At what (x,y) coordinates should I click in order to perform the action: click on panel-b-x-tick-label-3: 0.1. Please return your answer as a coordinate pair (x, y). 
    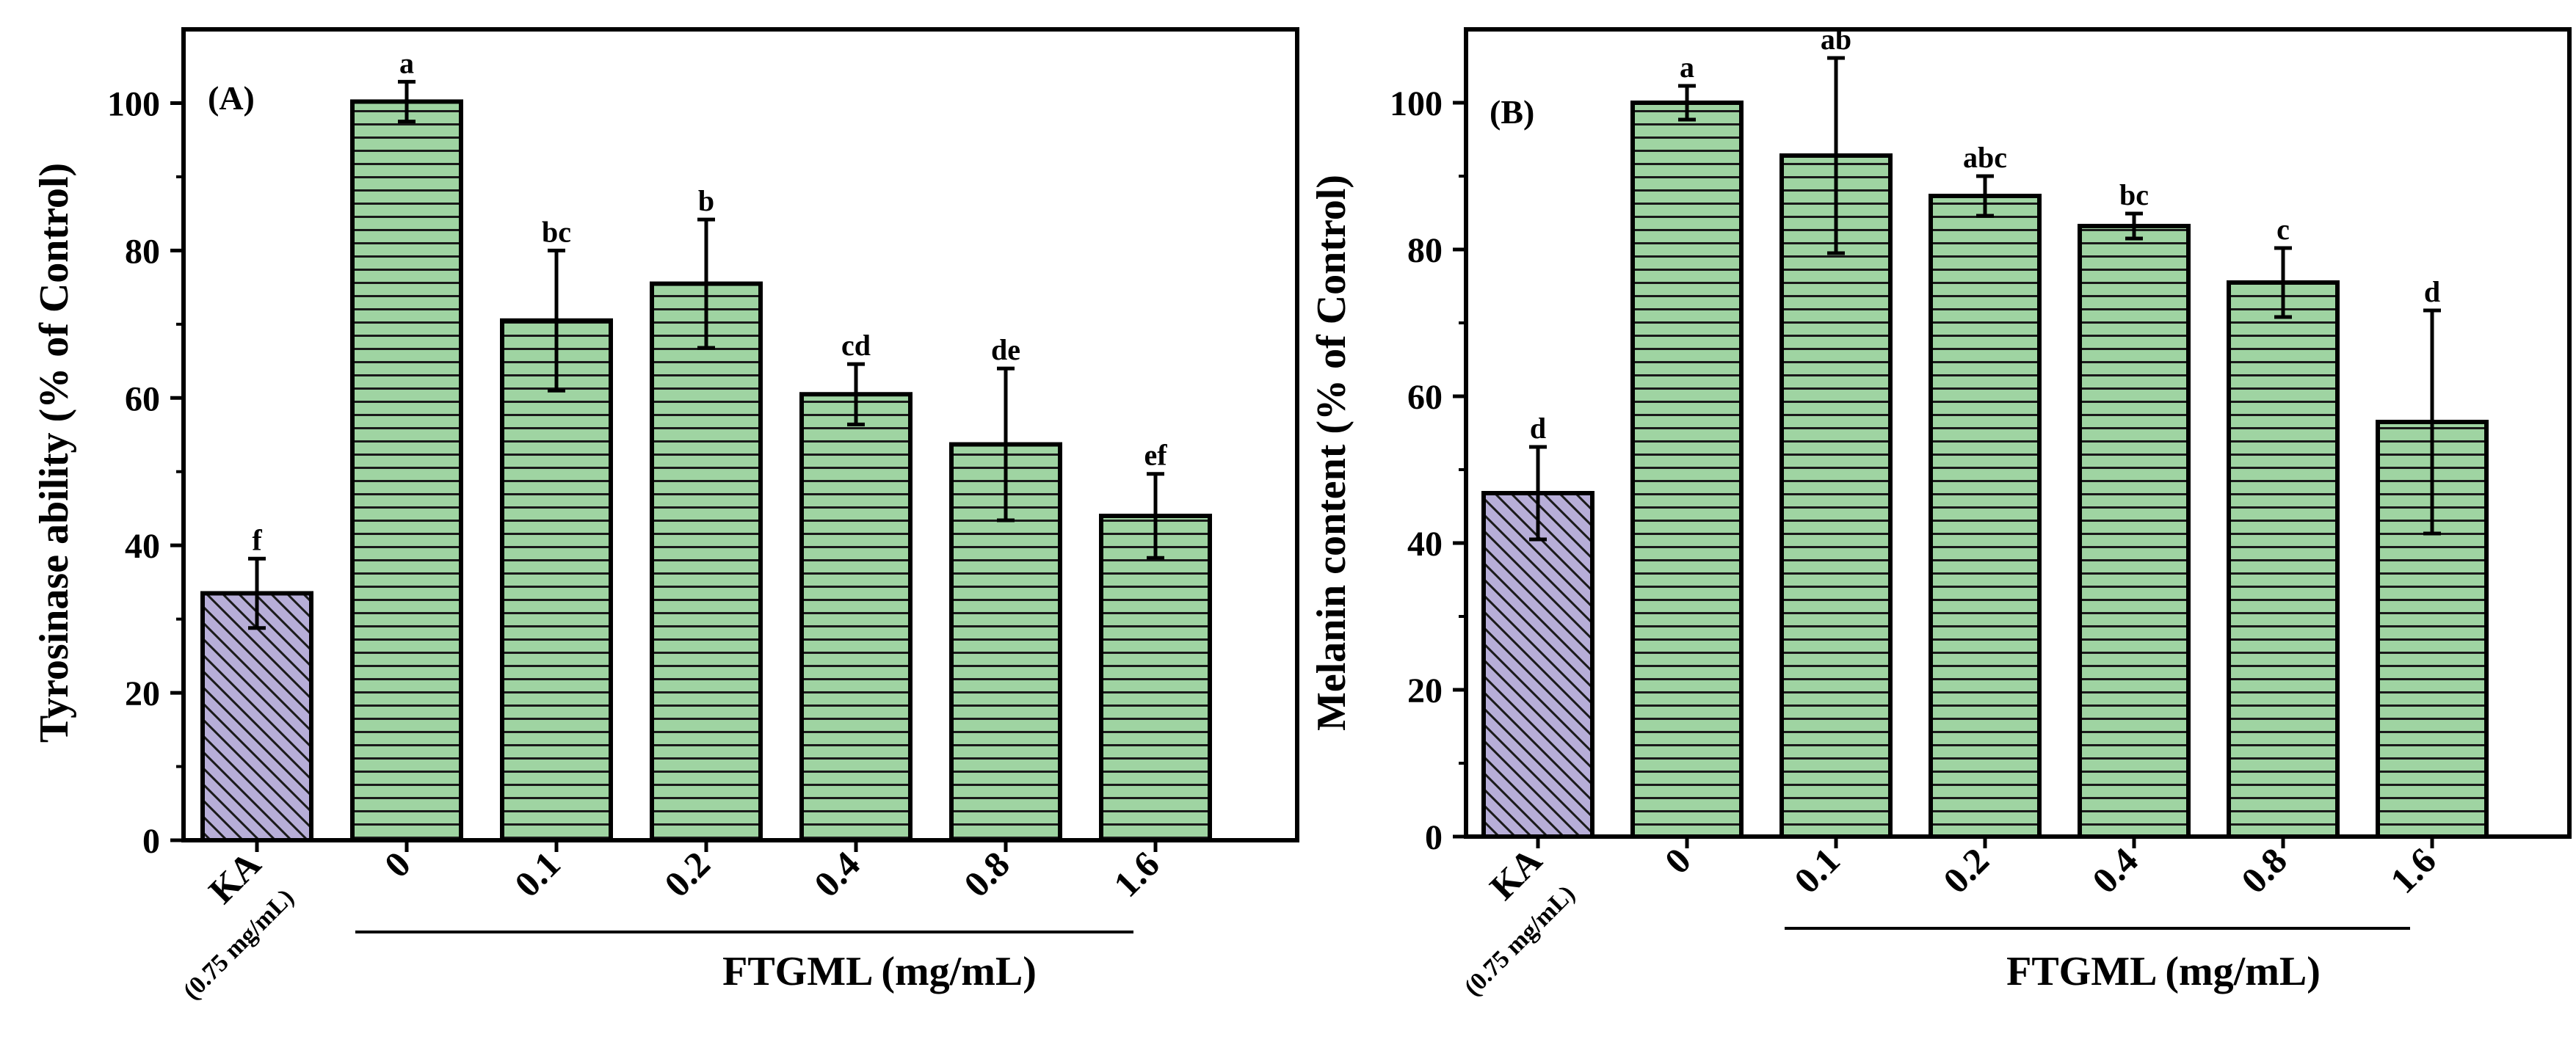
    Looking at the image, I should click on (1817, 870).